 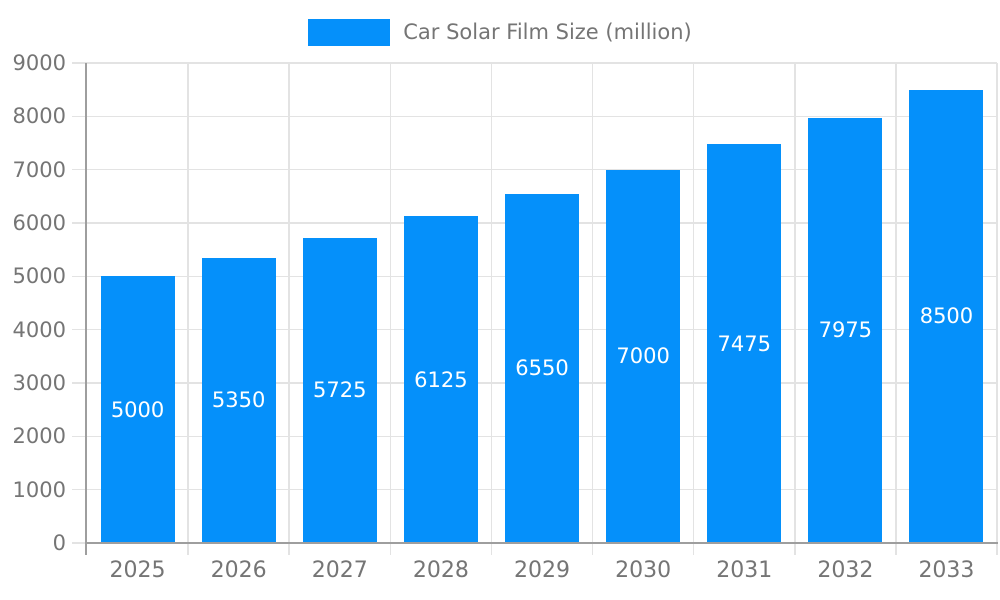 I want to click on bar-value-label: 6550, so click(x=542, y=368).